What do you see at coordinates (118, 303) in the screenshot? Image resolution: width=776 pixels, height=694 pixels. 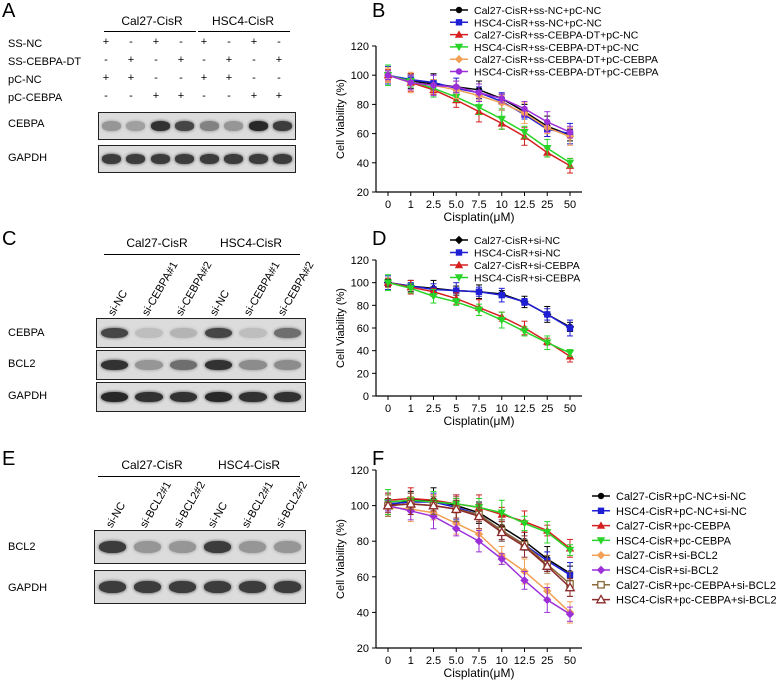 I see `lane-label: si-NC` at bounding box center [118, 303].